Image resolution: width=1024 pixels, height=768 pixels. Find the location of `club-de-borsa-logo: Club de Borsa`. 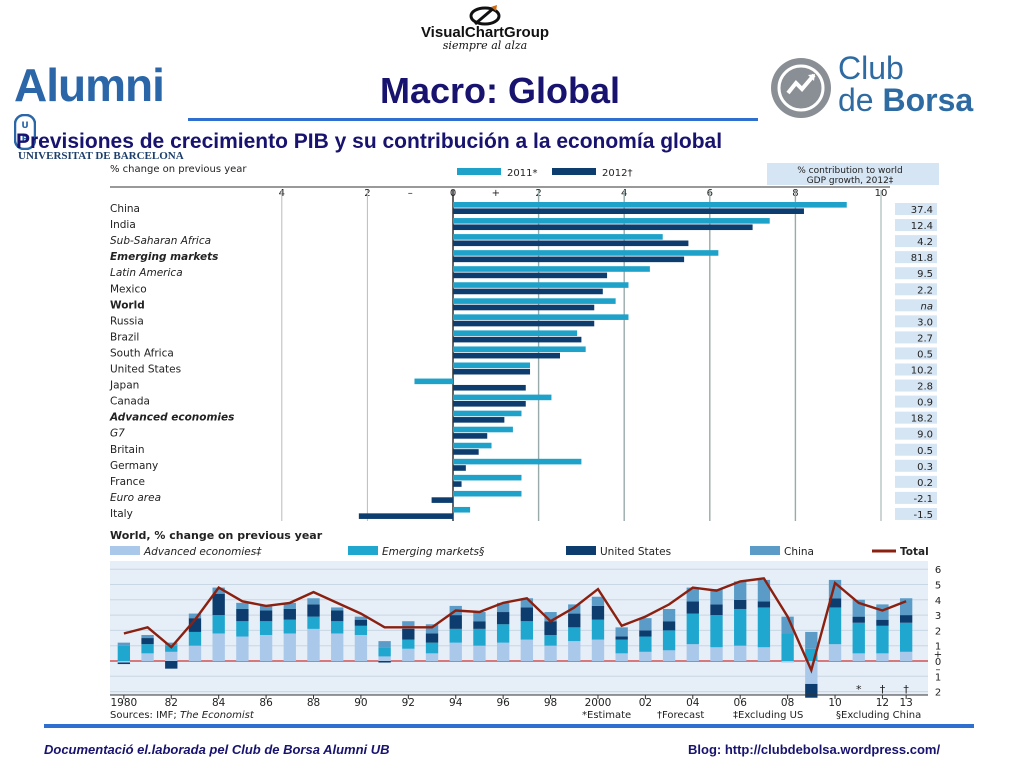

club-de-borsa-logo: Club de Borsa is located at coordinates (878, 86).